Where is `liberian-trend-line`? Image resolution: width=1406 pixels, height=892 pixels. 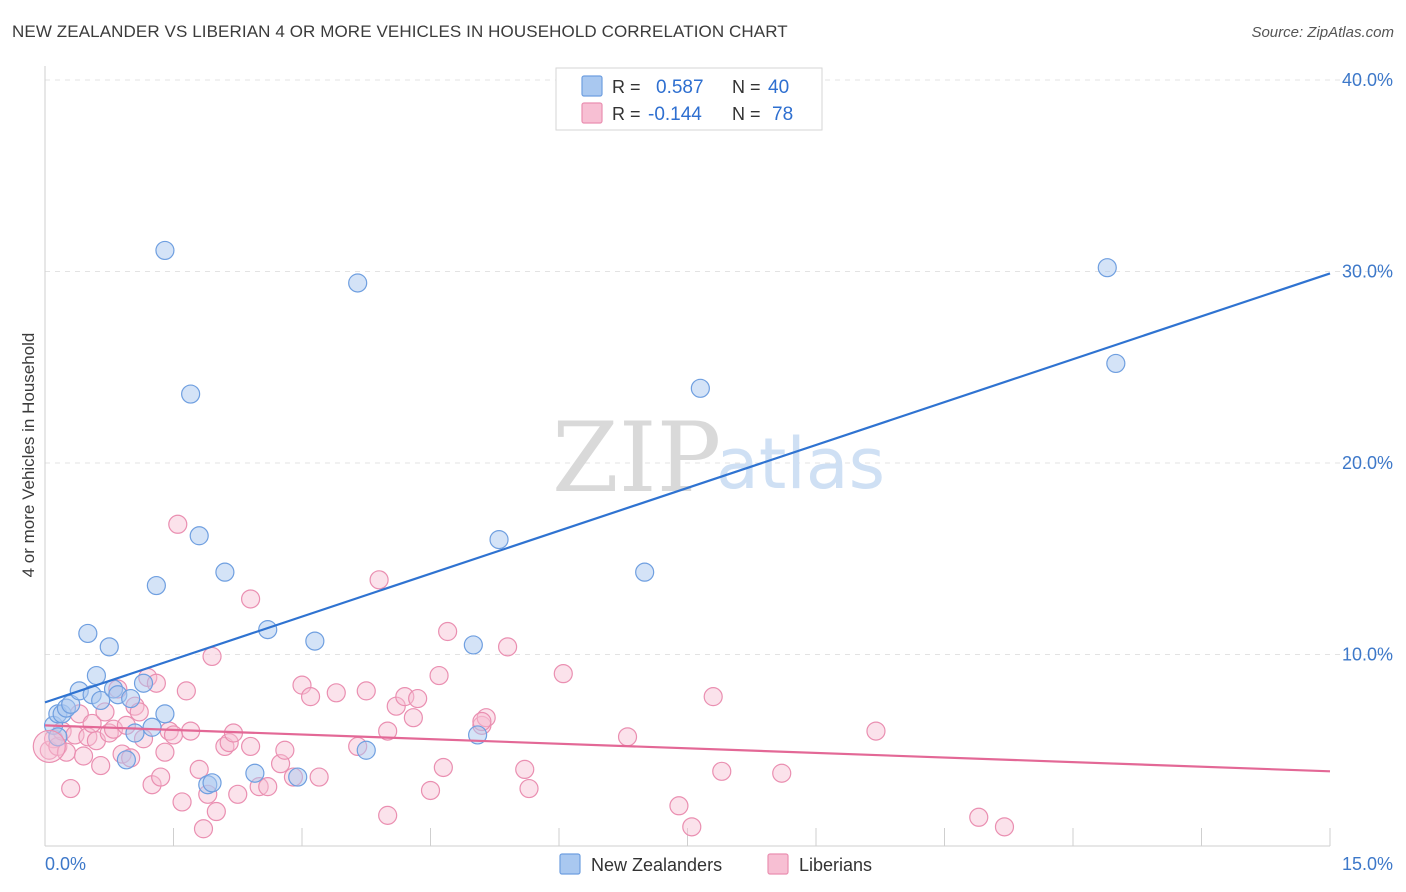
liberian-trend-line is located at coordinates (687, 748).